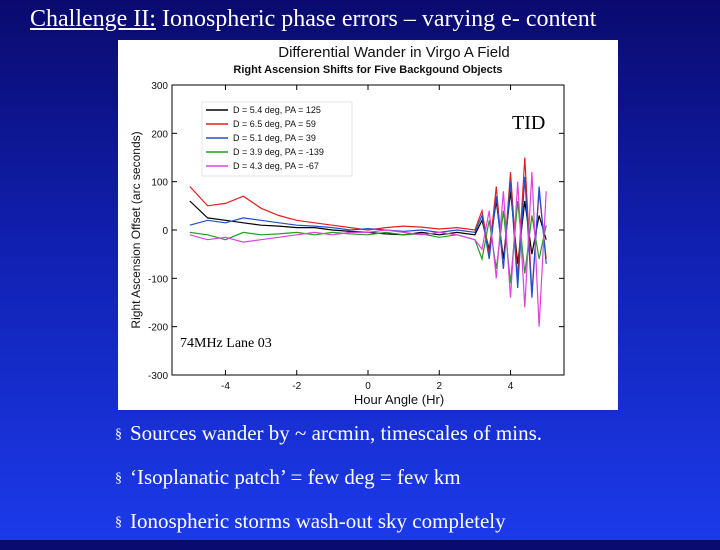  What do you see at coordinates (528, 123) in the screenshot?
I see `annotation-tid: TID` at bounding box center [528, 123].